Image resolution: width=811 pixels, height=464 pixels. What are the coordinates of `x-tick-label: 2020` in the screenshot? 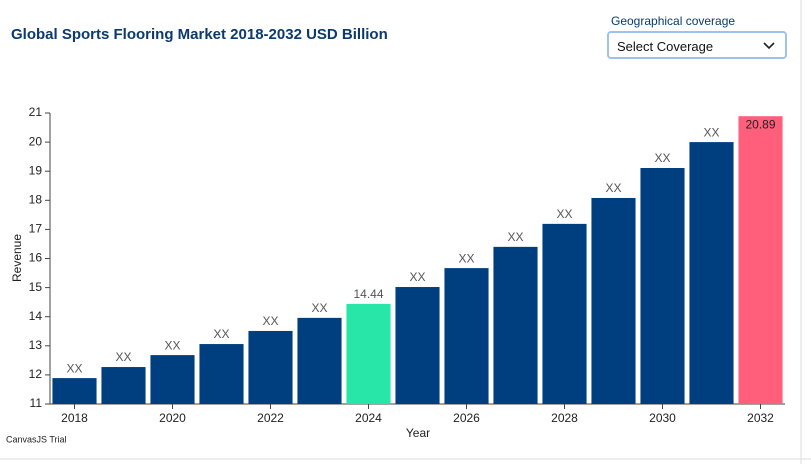 It's located at (172, 418).